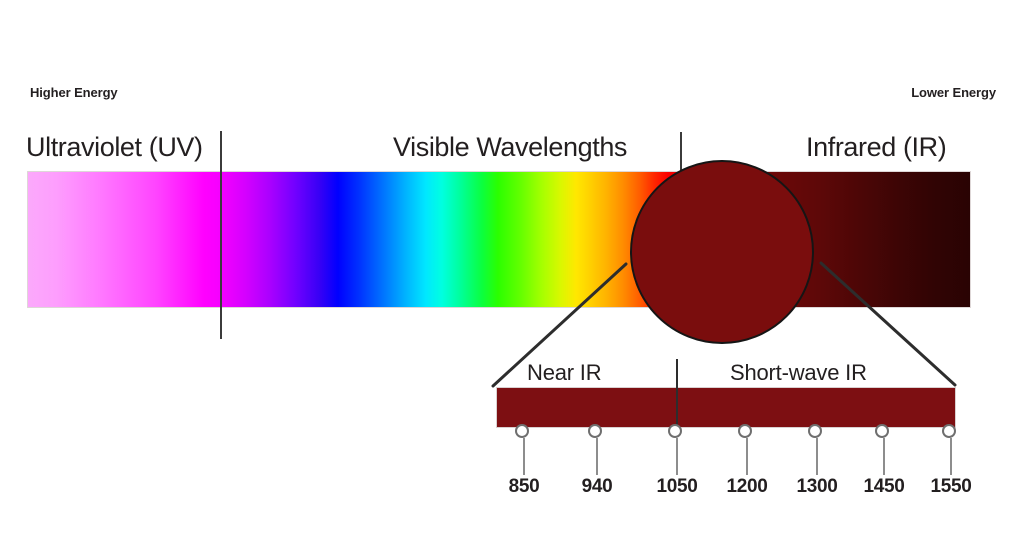 The height and width of the screenshot is (548, 1024). What do you see at coordinates (798, 372) in the screenshot?
I see `detail-band-title-short-wave-ir: Short-wave IR` at bounding box center [798, 372].